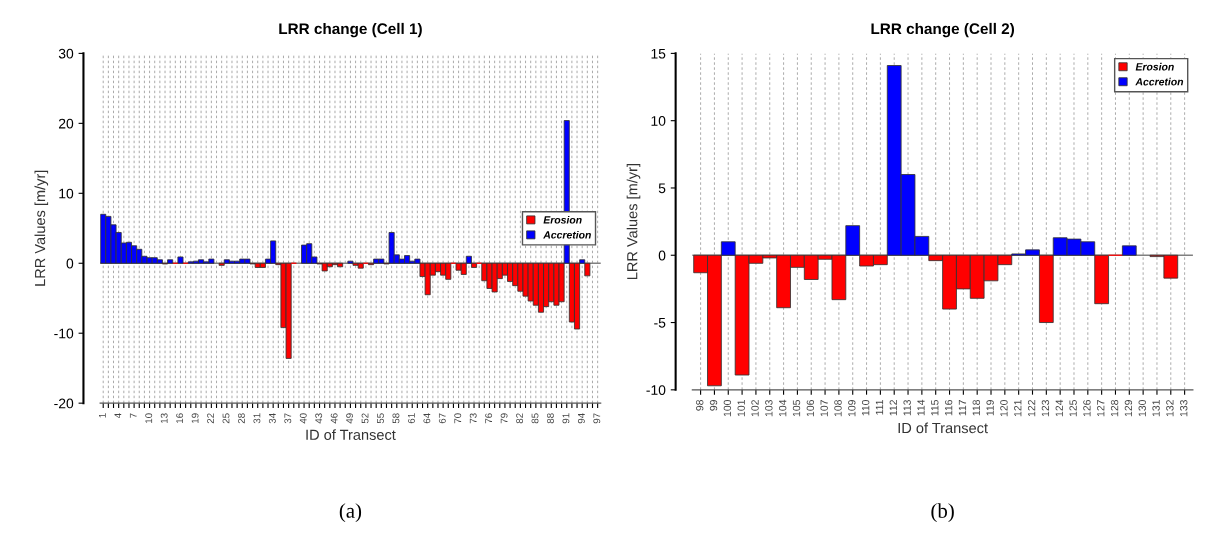 The image size is (1221, 534). What do you see at coordinates (257, 418) in the screenshot?
I see `x-tick-label: 31` at bounding box center [257, 418].